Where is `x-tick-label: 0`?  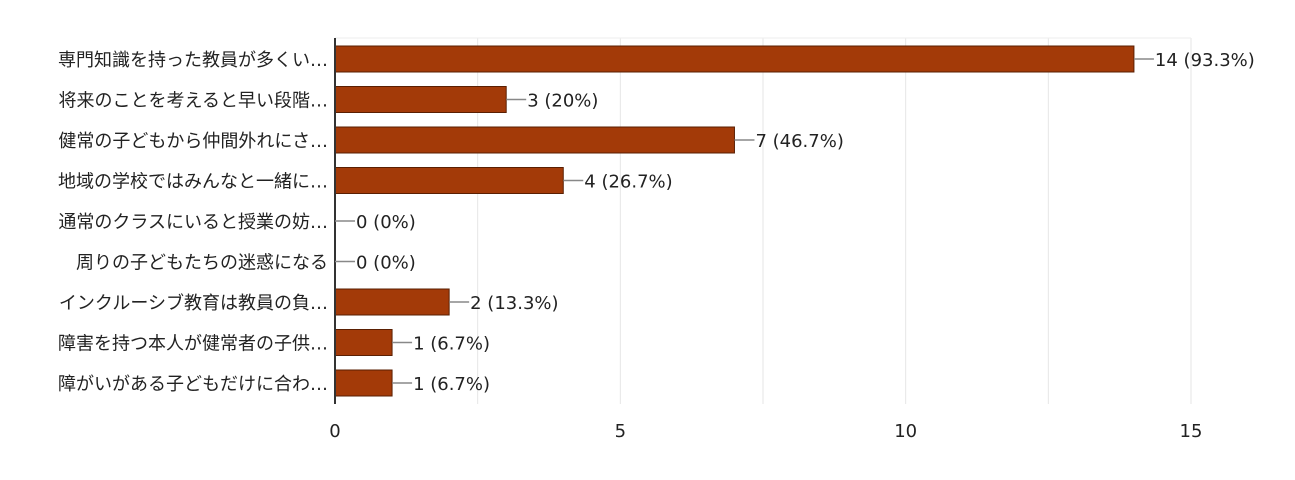
x-tick-label: 0 is located at coordinates (334, 431).